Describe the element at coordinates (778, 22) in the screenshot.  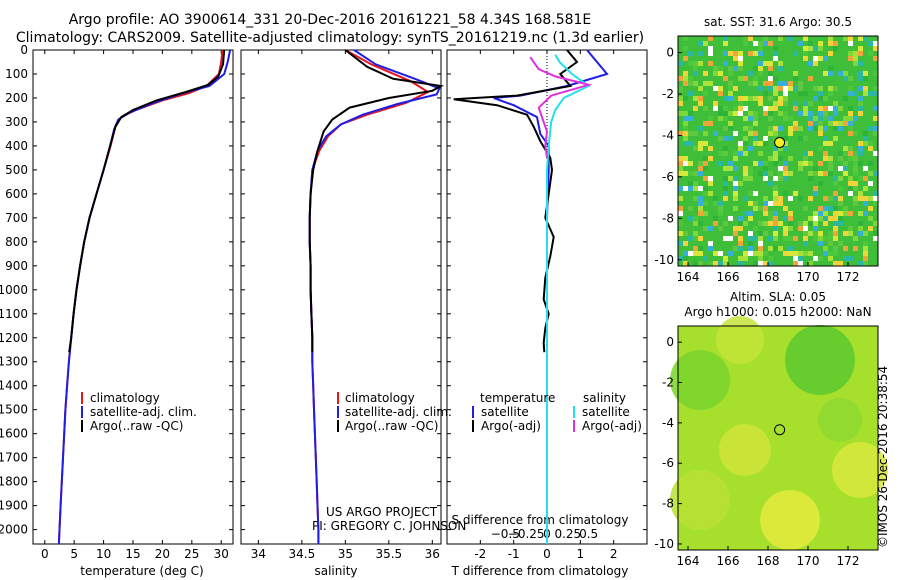
I see `sst-map-title: sat. SST: 31.6 Argo: 30.5` at that location.